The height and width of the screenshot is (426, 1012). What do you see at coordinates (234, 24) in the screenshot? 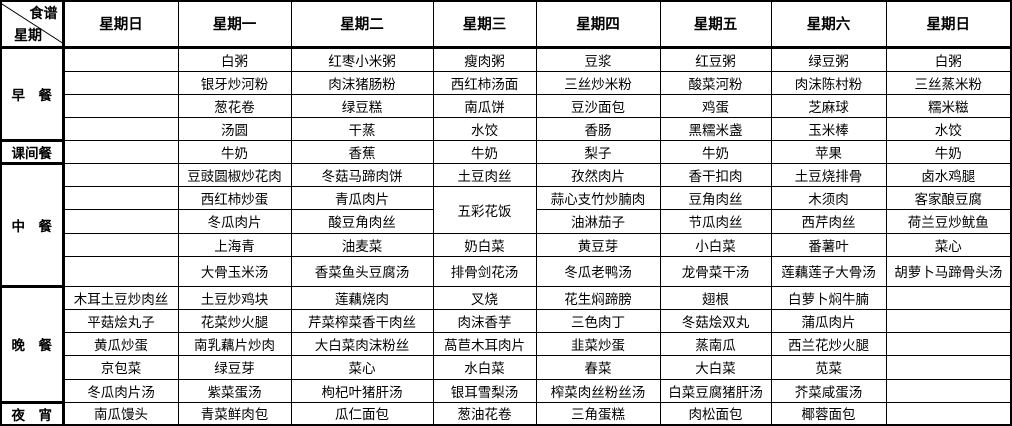
I see `day-header: 星期一` at bounding box center [234, 24].